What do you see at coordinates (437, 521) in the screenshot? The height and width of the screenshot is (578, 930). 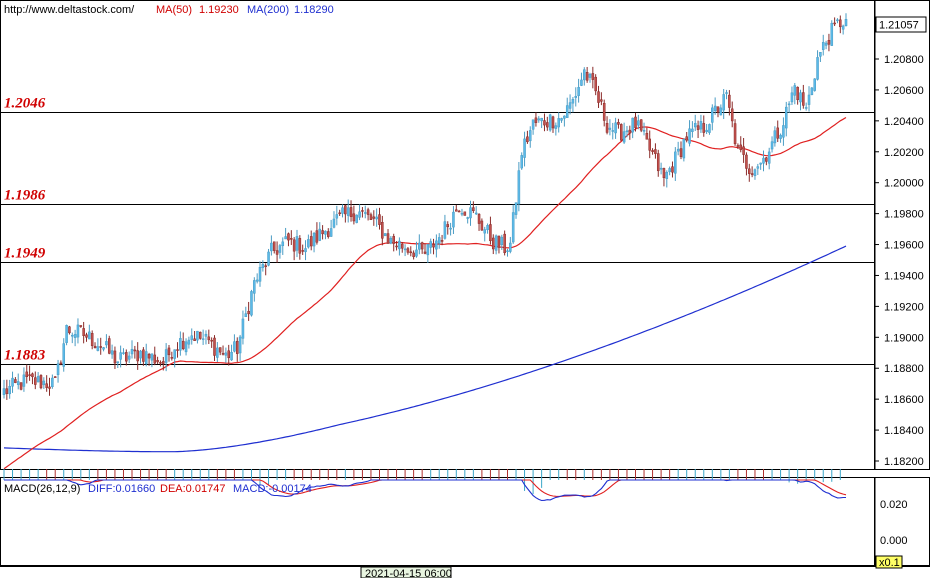 I see `macd-panel` at bounding box center [437, 521].